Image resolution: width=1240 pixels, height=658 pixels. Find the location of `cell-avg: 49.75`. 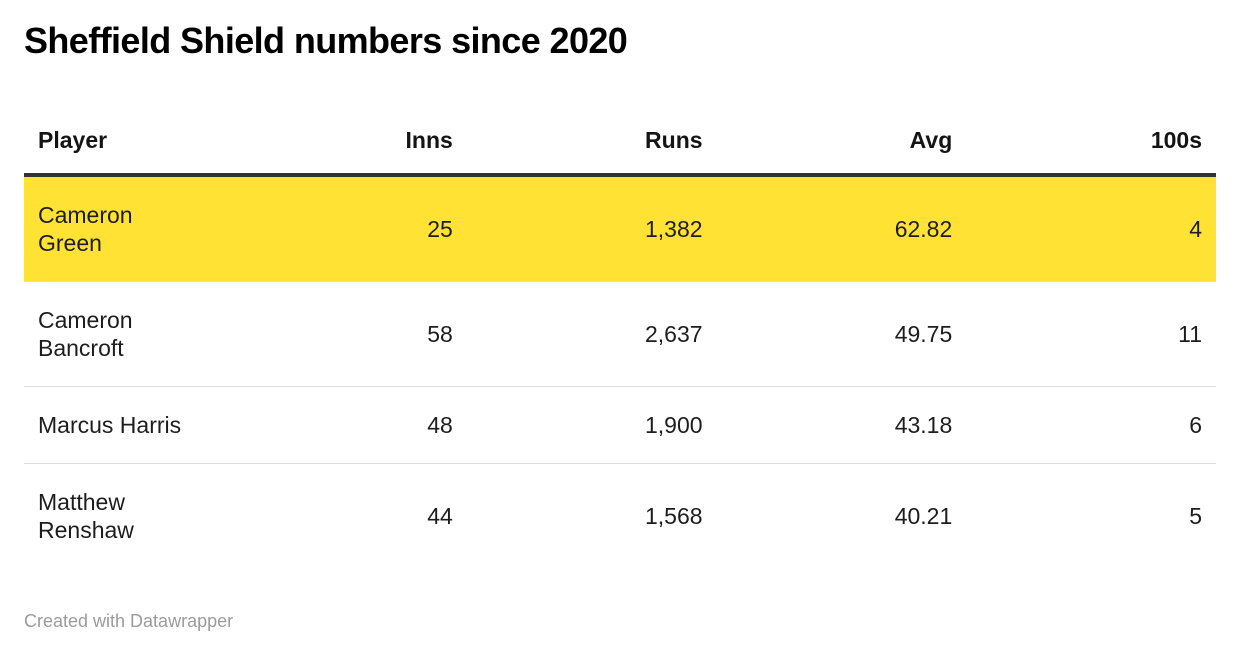

cell-avg: 49.75 is located at coordinates (923, 334).